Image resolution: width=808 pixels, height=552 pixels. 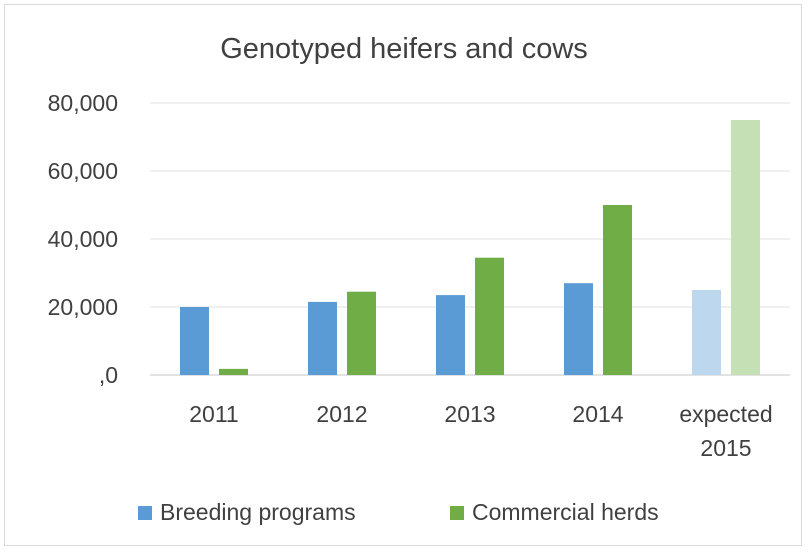 I want to click on y-axis-ticks: ,0 20,000 40,000 60,000 80,000, so click(x=83, y=239).